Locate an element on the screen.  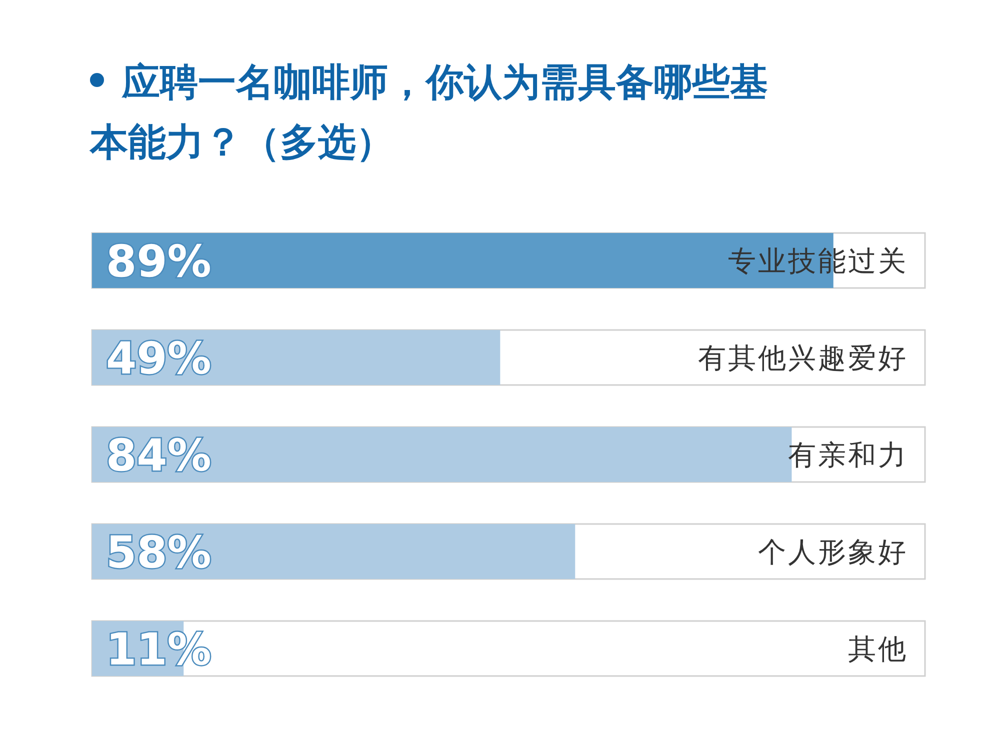
y-tick-label: 个人形象好 is located at coordinates (833, 552).